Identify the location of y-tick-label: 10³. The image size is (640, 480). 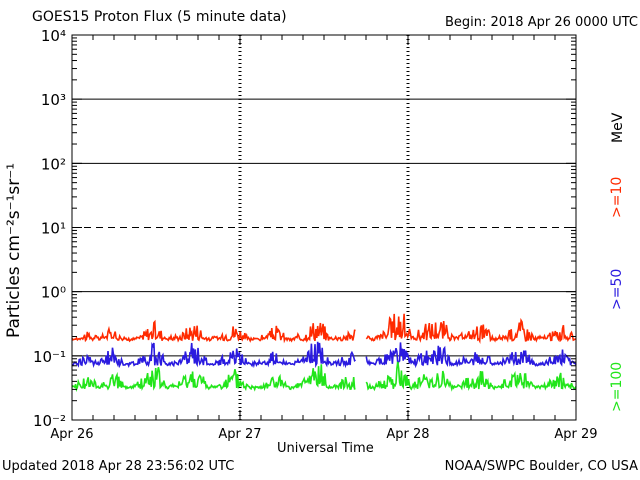
(53, 100).